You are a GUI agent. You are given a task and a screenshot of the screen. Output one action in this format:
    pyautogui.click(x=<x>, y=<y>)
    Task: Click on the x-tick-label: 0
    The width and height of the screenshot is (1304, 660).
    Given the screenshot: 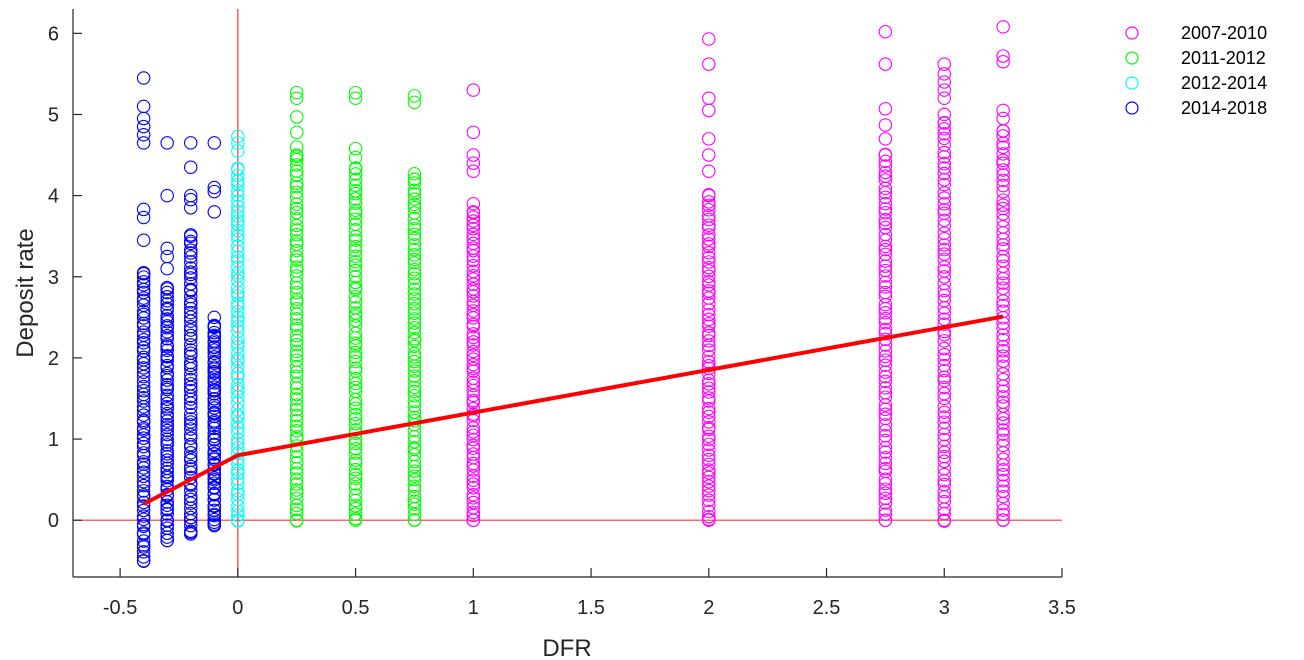 What is the action you would take?
    pyautogui.click(x=237, y=608)
    